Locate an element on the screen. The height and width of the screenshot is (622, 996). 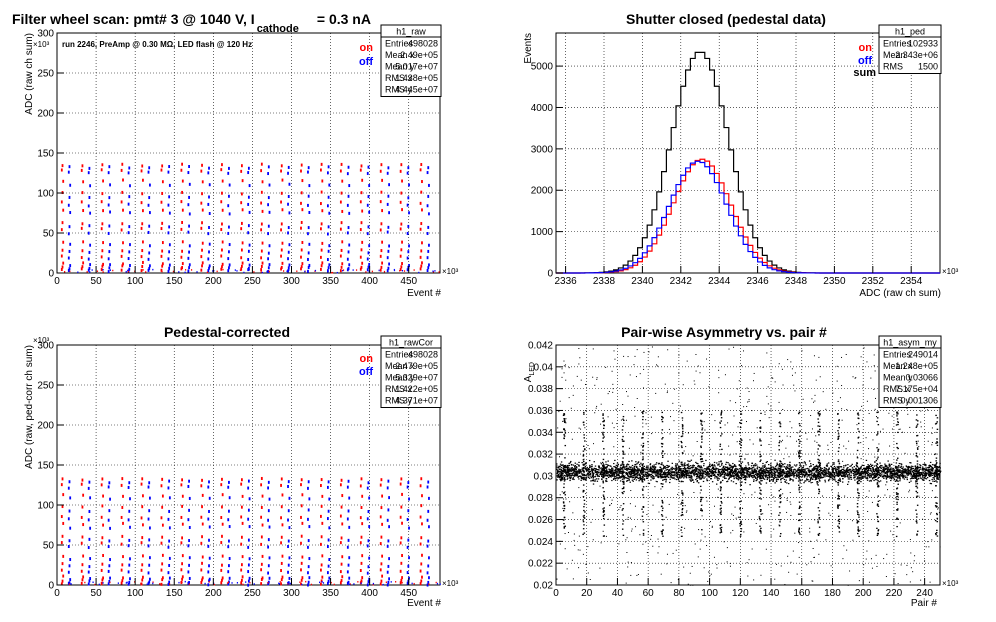
ped-x-tick-label: 2344 is located at coordinates (719, 281).